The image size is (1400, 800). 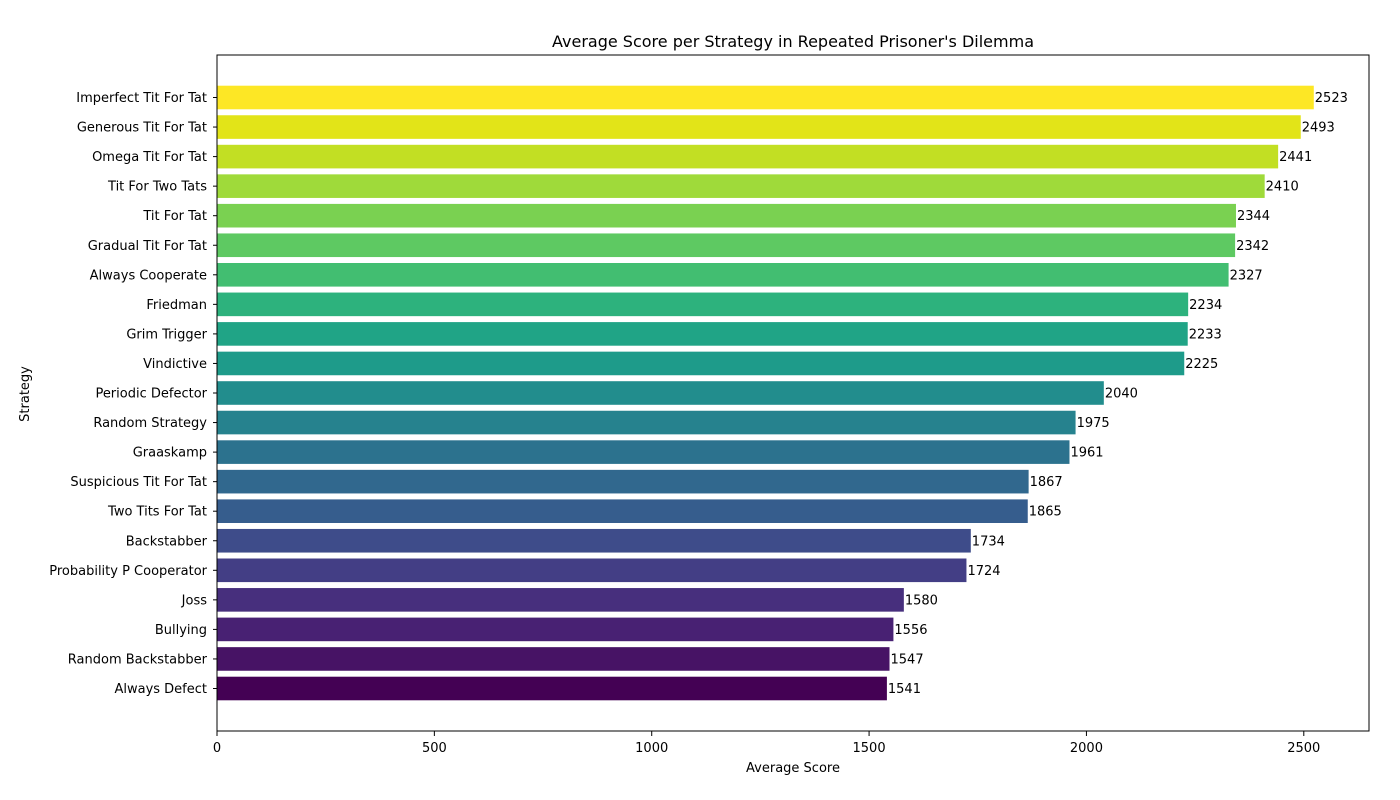 What do you see at coordinates (793, 768) in the screenshot?
I see `x-axis-label: Average Score` at bounding box center [793, 768].